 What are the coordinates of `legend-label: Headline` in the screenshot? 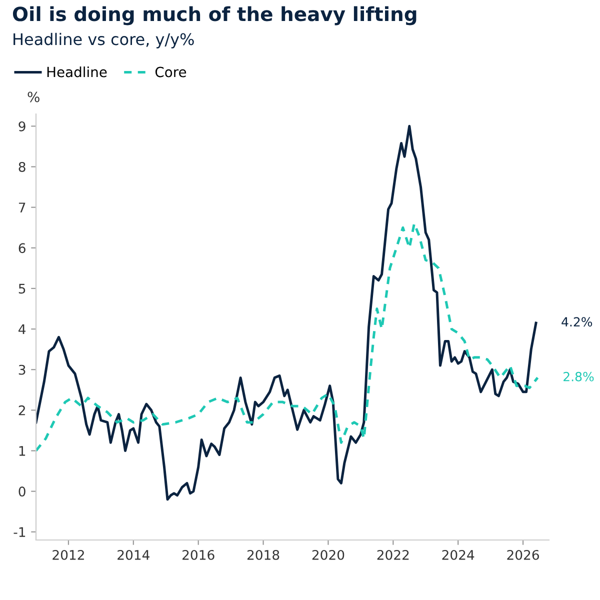 It's located at (77, 72).